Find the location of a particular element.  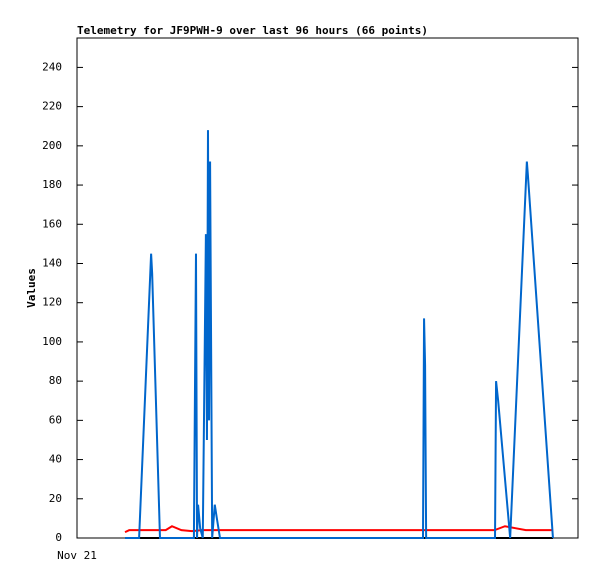

y-tick-label: 140 is located at coordinates (52, 262).